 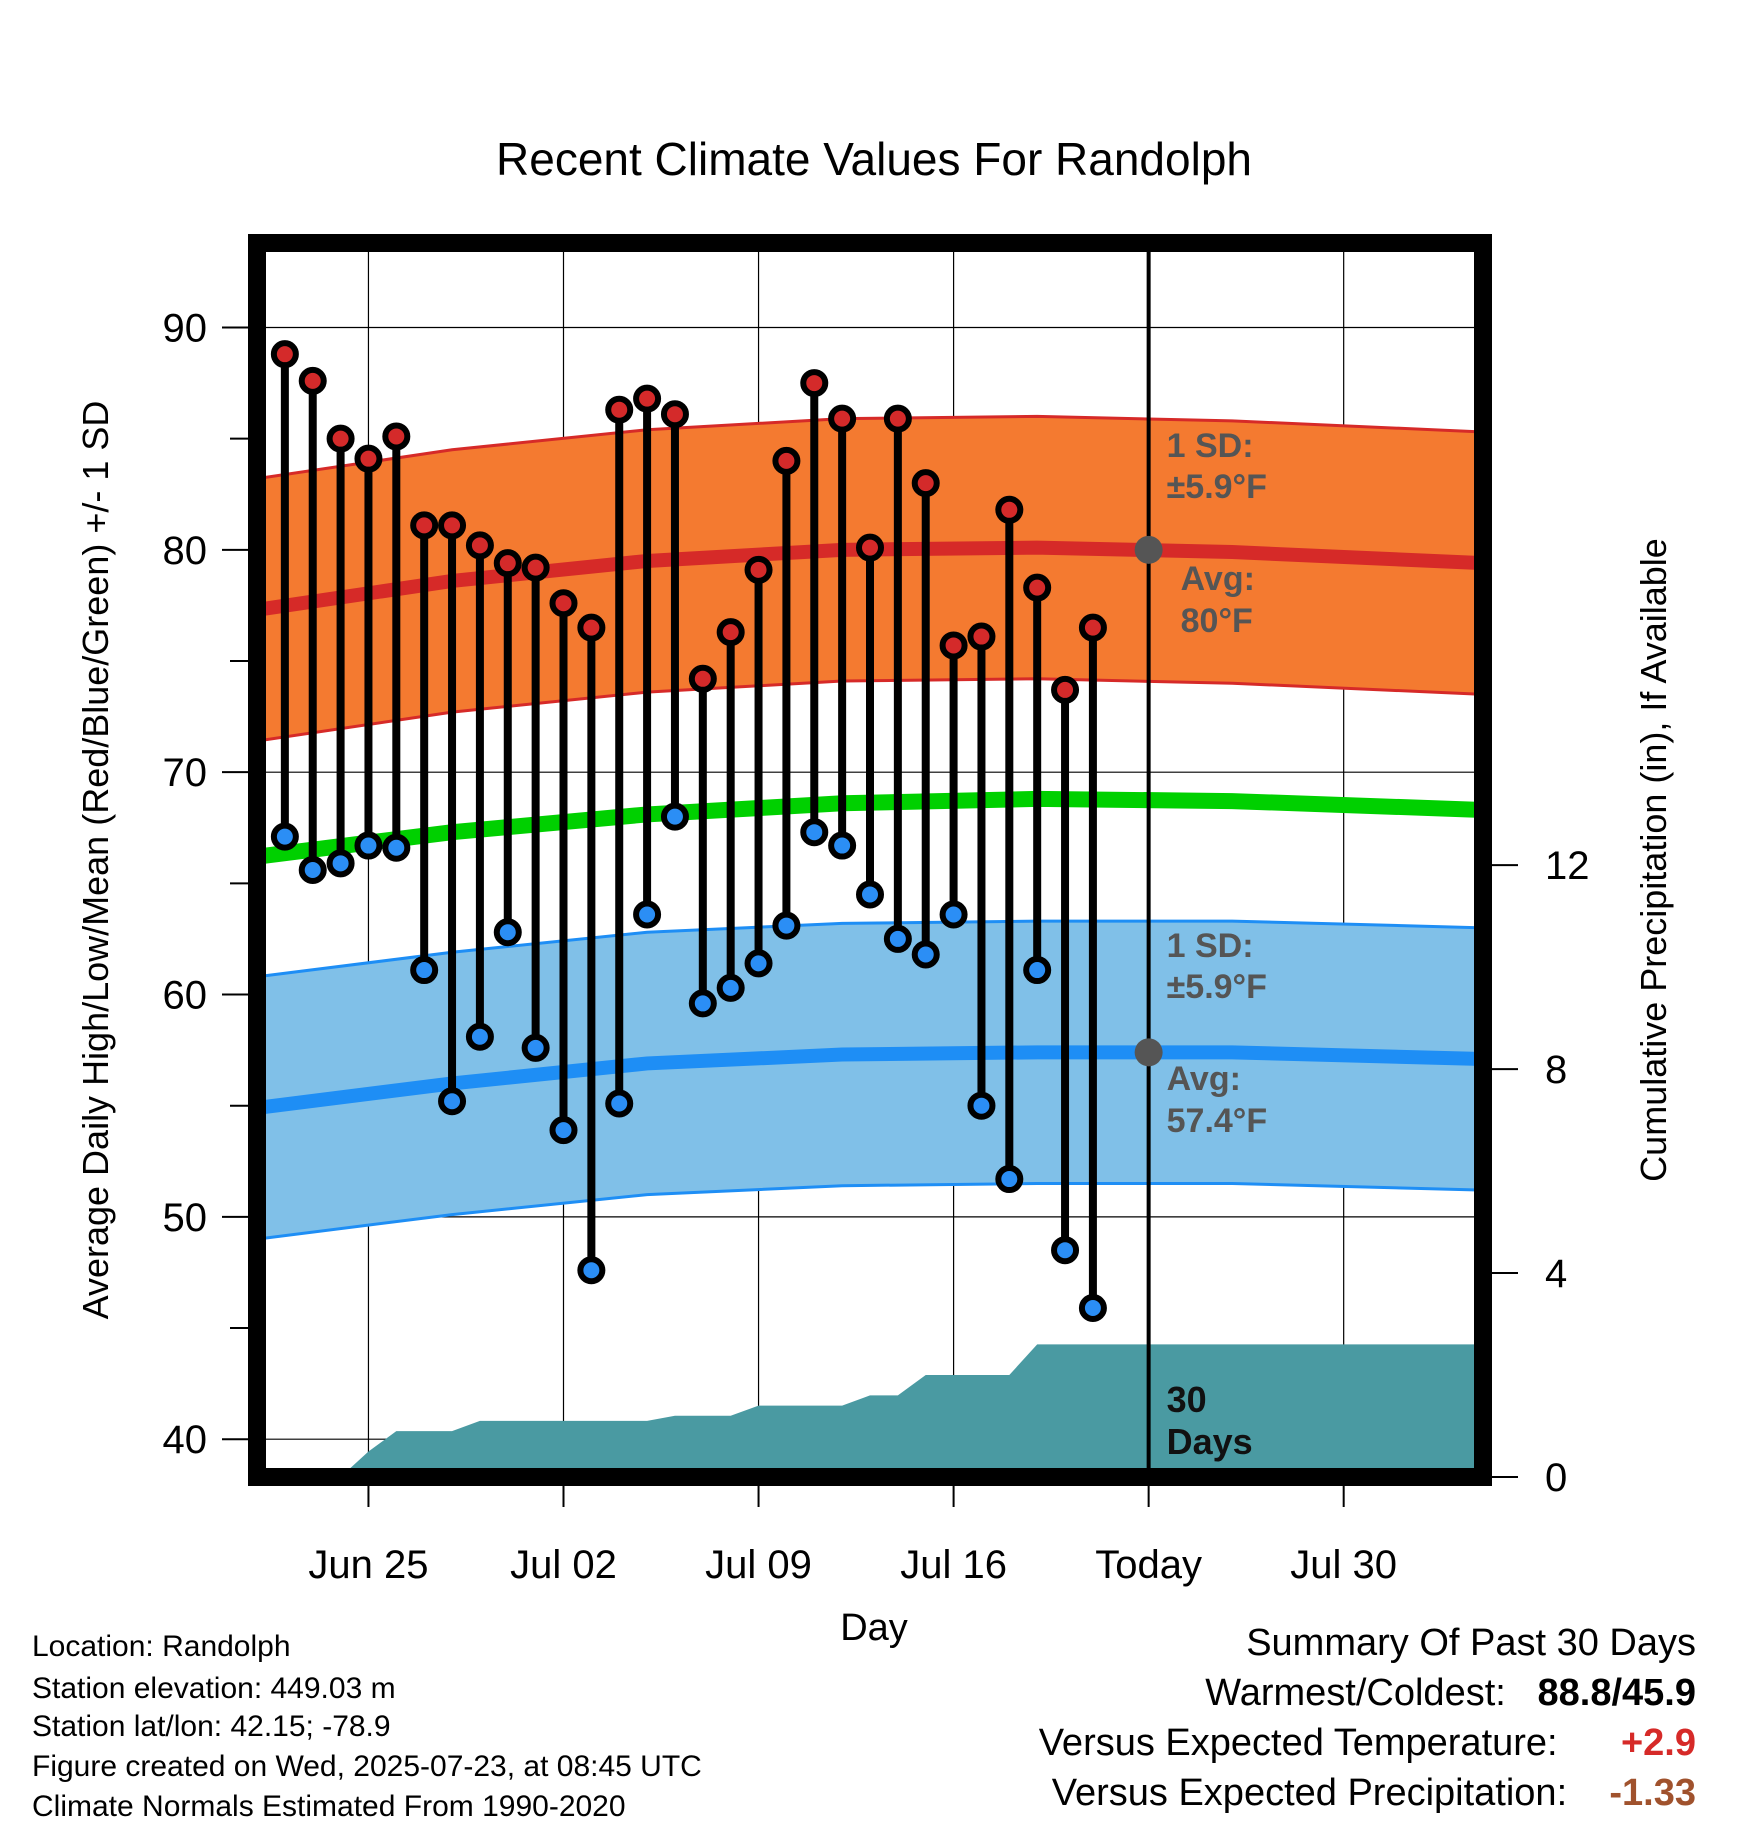 I want to click on chart-title: Recent Climate Values For Randolph, so click(x=874, y=159).